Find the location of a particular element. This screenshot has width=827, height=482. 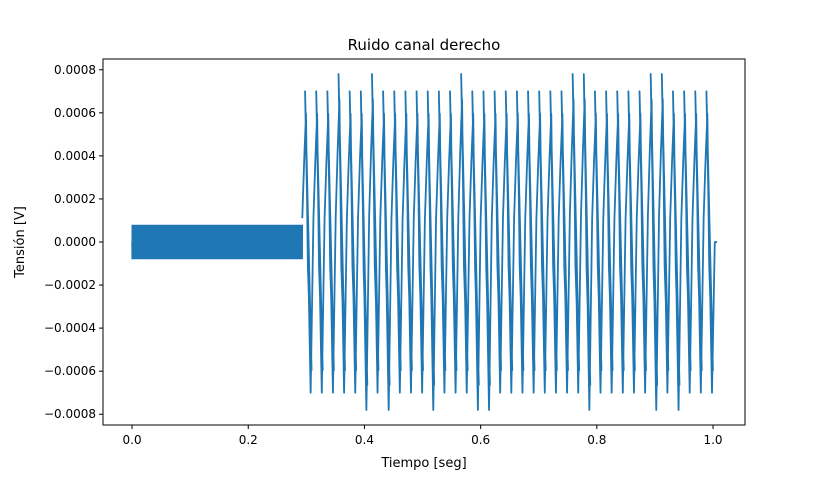

x-tick-label: 1.0 is located at coordinates (712, 440).